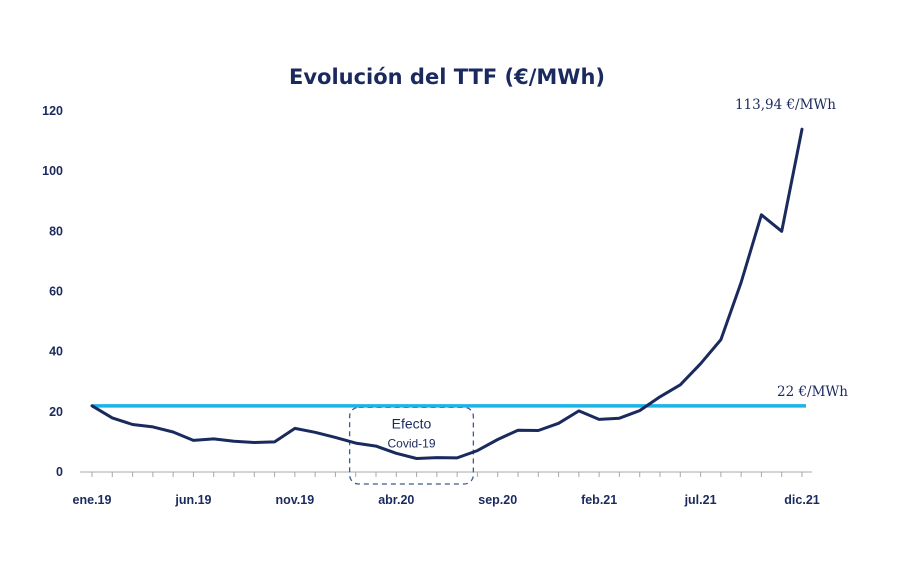 Image resolution: width=923 pixels, height=580 pixels. Describe the element at coordinates (56, 292) in the screenshot. I see `y-tick-label: 60` at that location.